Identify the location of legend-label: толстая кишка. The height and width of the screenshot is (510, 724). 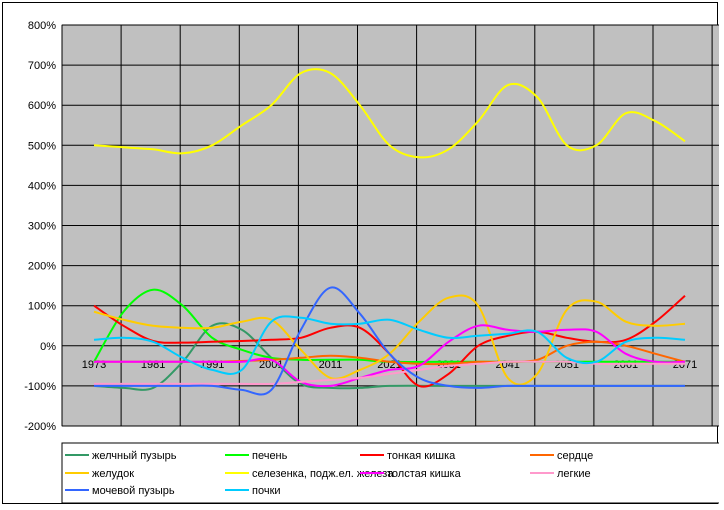
(424, 474).